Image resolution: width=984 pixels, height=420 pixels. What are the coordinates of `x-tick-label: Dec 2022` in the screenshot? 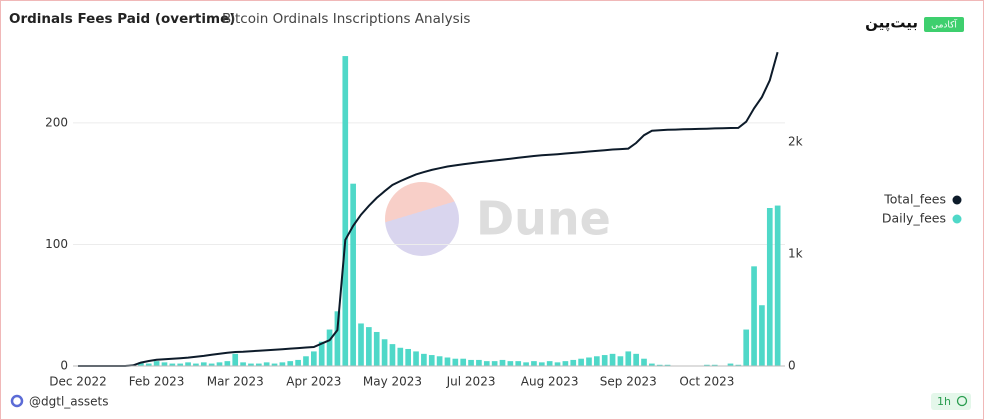 It's located at (78, 382).